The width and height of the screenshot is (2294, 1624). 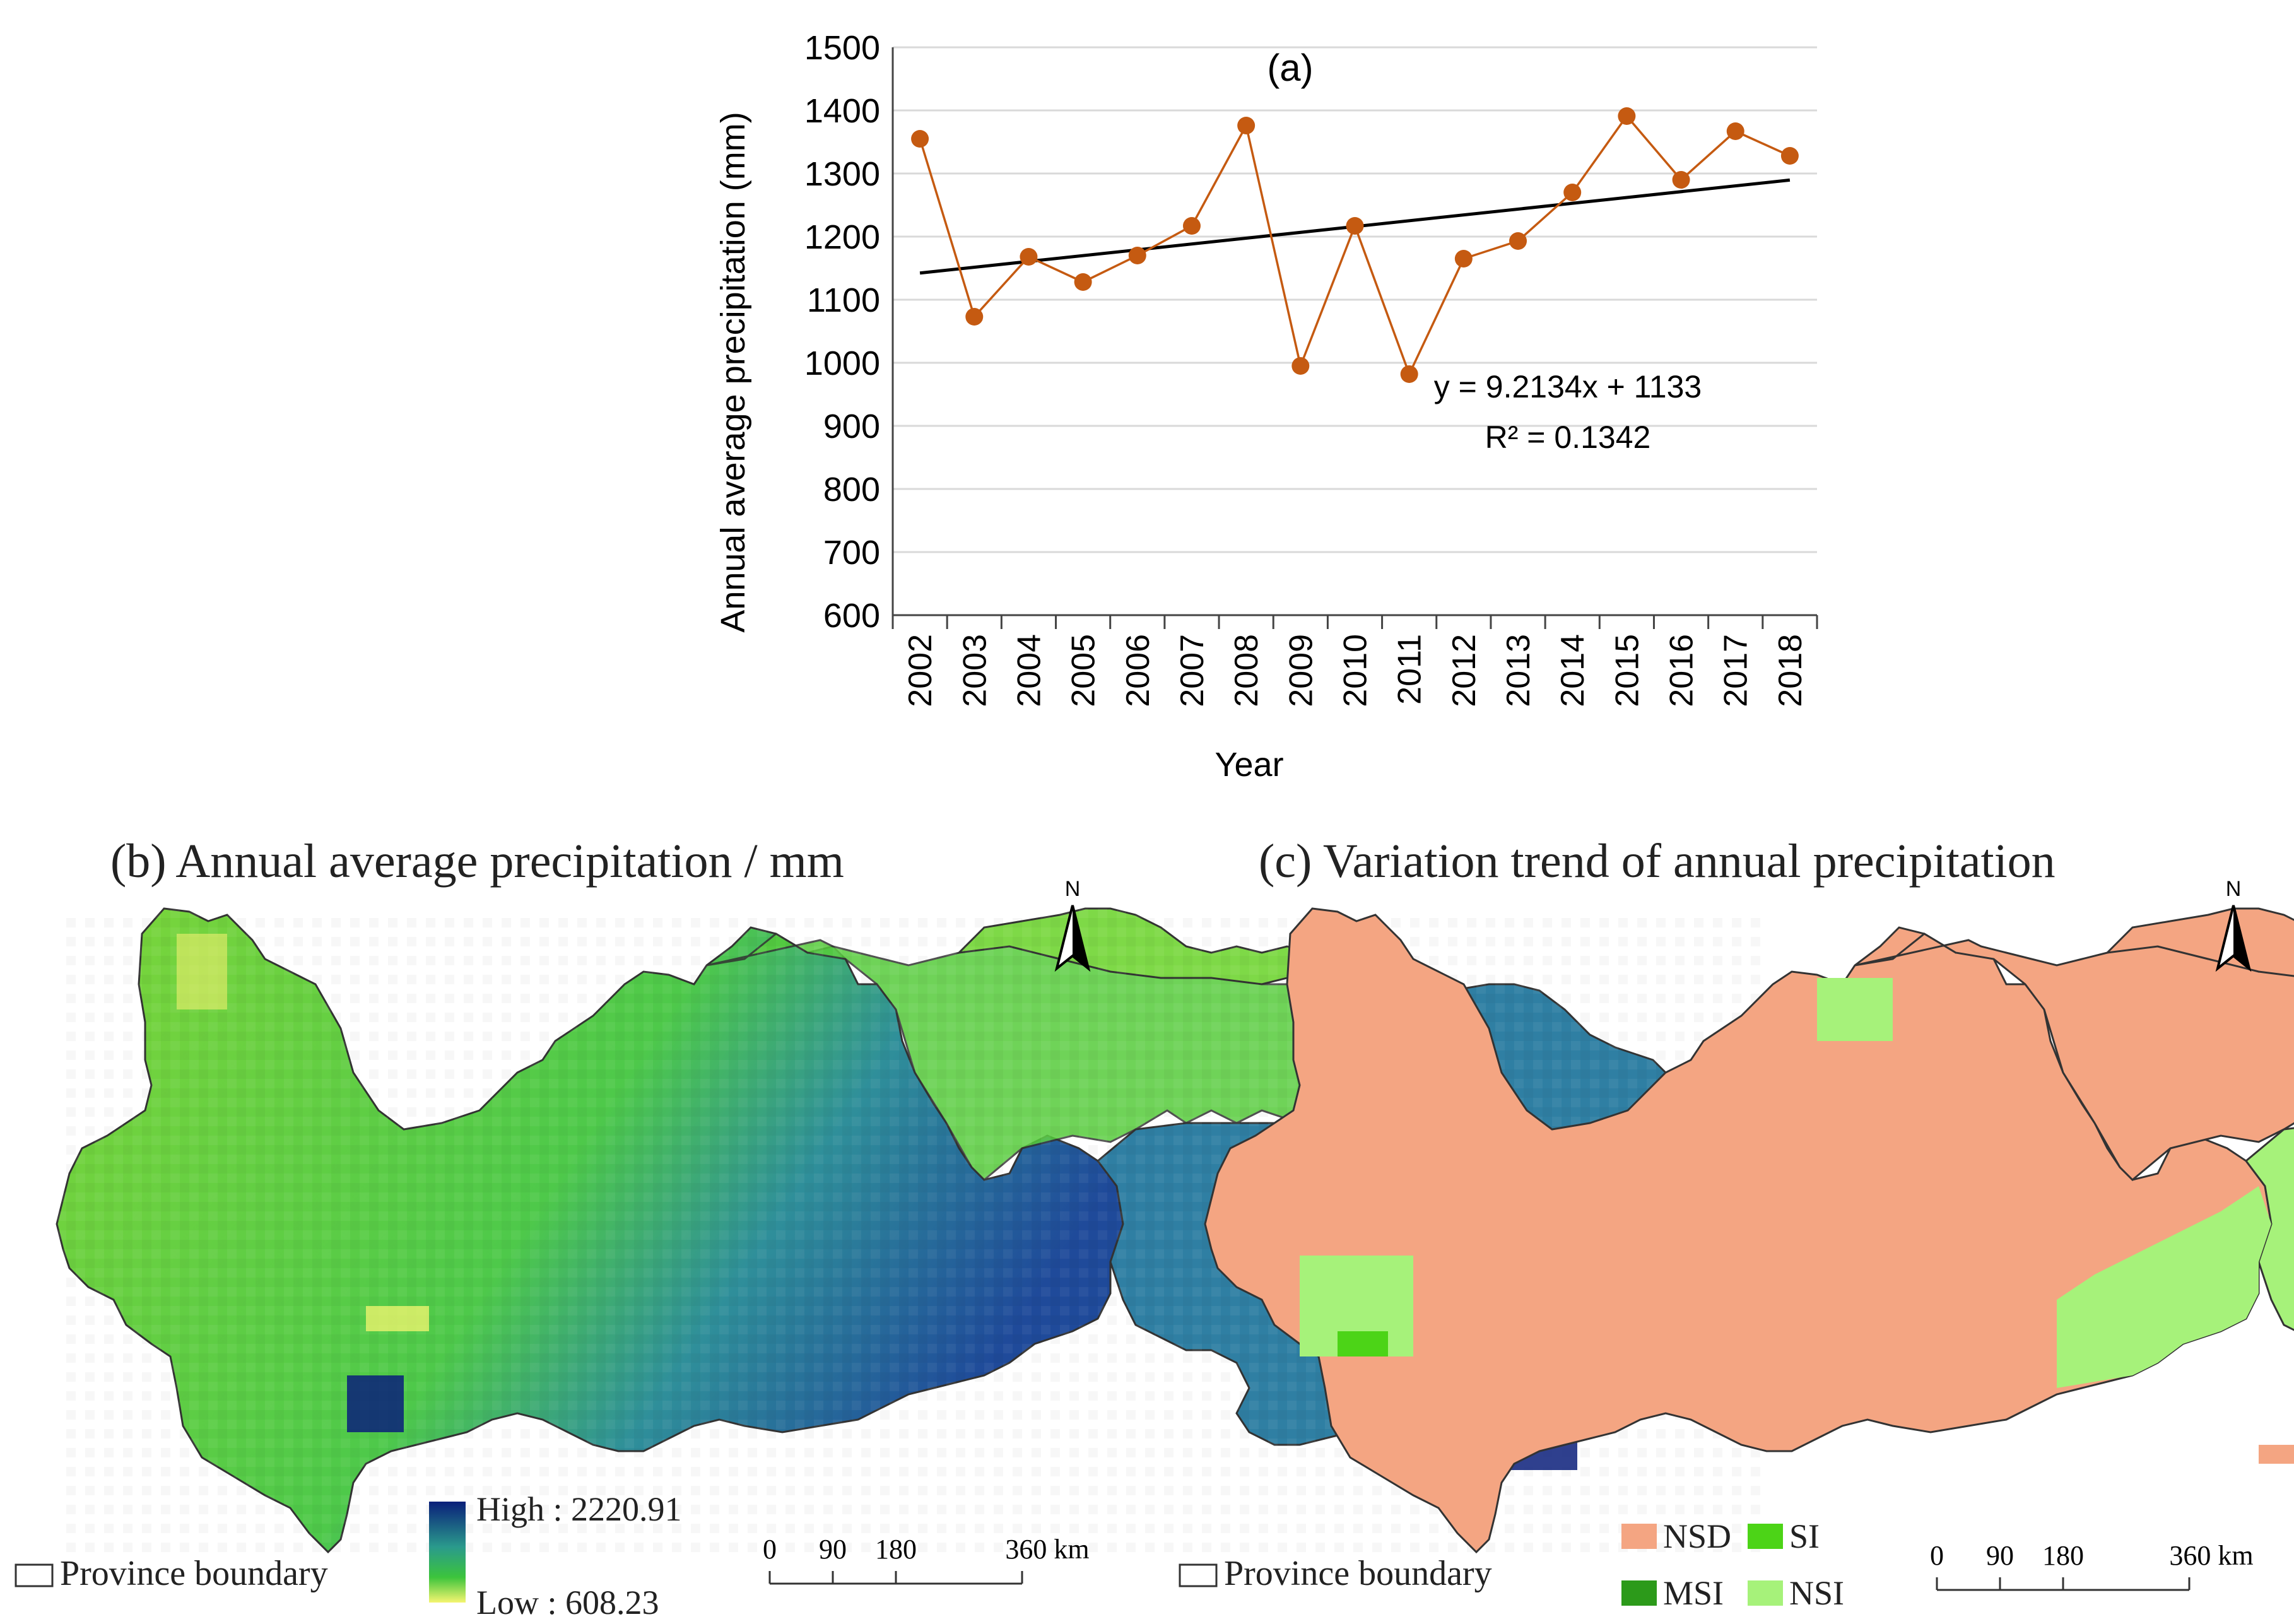 What do you see at coordinates (842, 48) in the screenshot?
I see `y-tick-label: 1500` at bounding box center [842, 48].